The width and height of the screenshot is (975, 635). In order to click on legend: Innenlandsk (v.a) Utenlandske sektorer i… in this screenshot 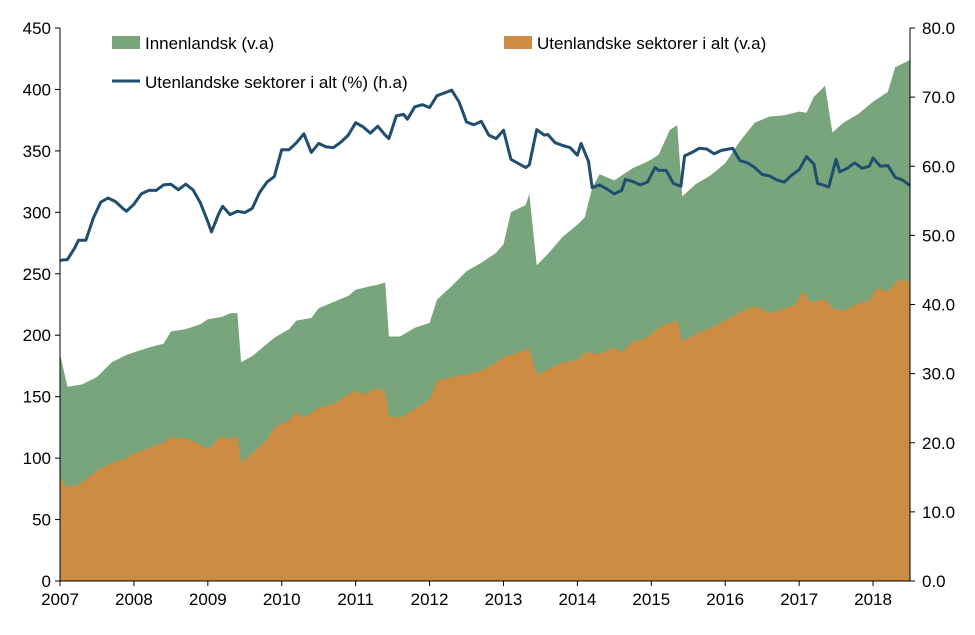, I will do `click(439, 63)`.